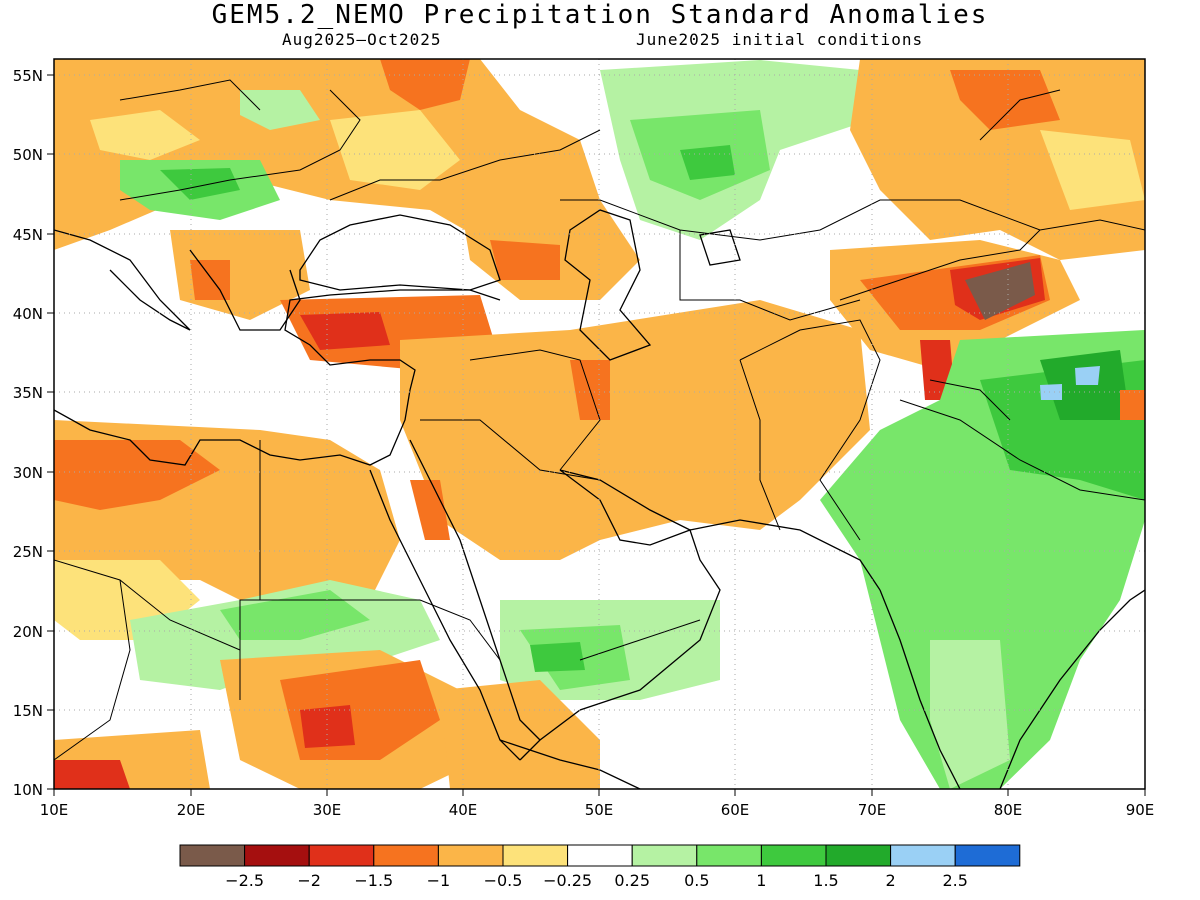  Describe the element at coordinates (28, 314) in the screenshot. I see `lat-label: 40N` at that location.